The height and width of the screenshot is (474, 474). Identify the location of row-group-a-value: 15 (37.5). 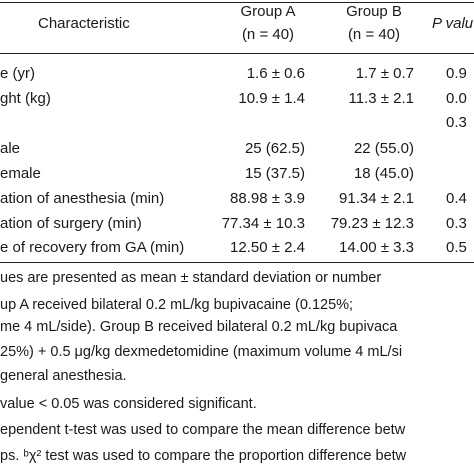
(274, 173).